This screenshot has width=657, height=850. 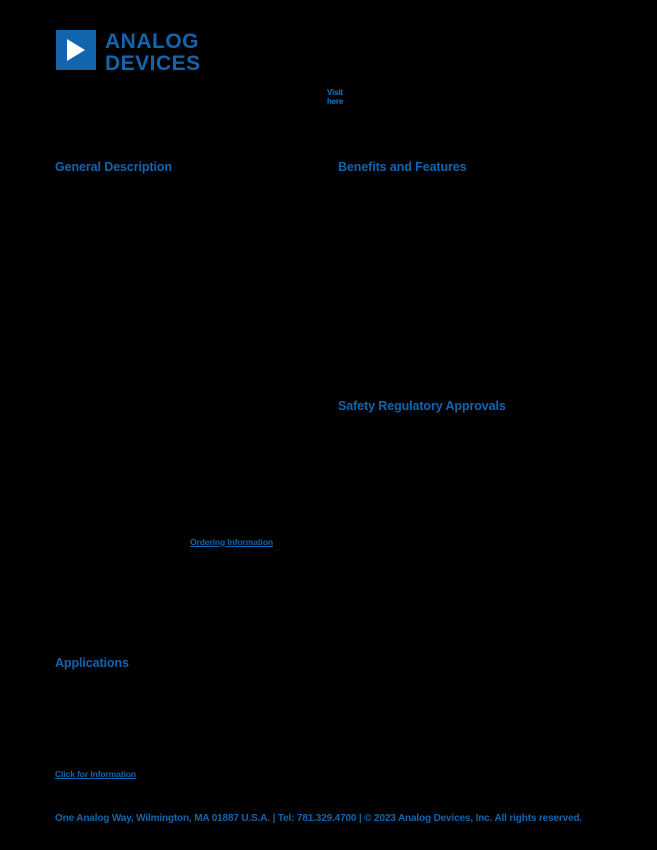 What do you see at coordinates (153, 63) in the screenshot?
I see `logo-word-devices: DEVICES` at bounding box center [153, 63].